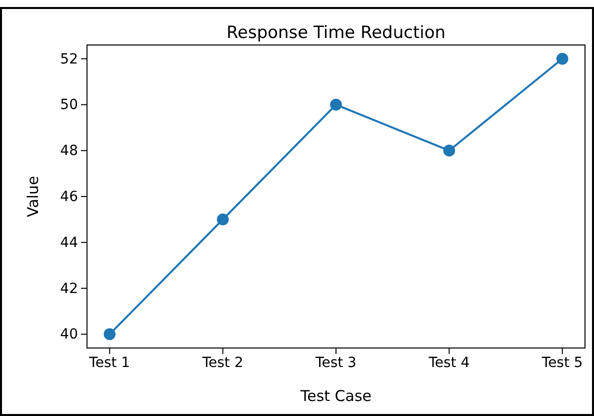 Image resolution: width=594 pixels, height=416 pixels. What do you see at coordinates (561, 362) in the screenshot?
I see `x-tick-label: Test 5` at bounding box center [561, 362].